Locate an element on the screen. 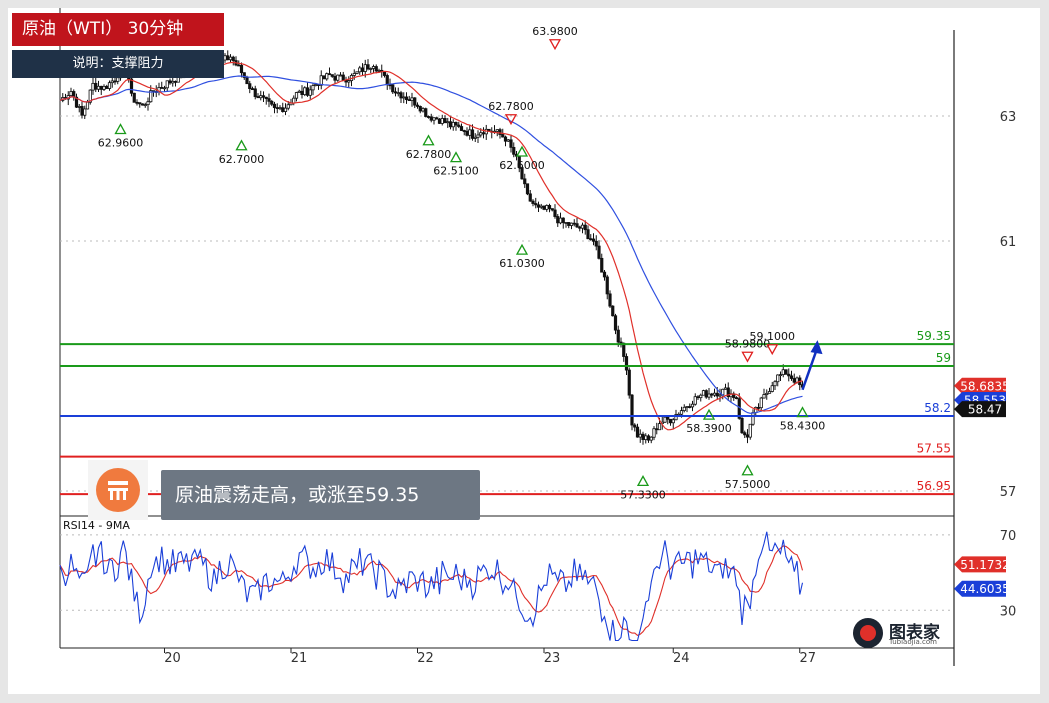 This screenshot has height=703, width=1049. swing-label: 62.7000 is located at coordinates (242, 159).